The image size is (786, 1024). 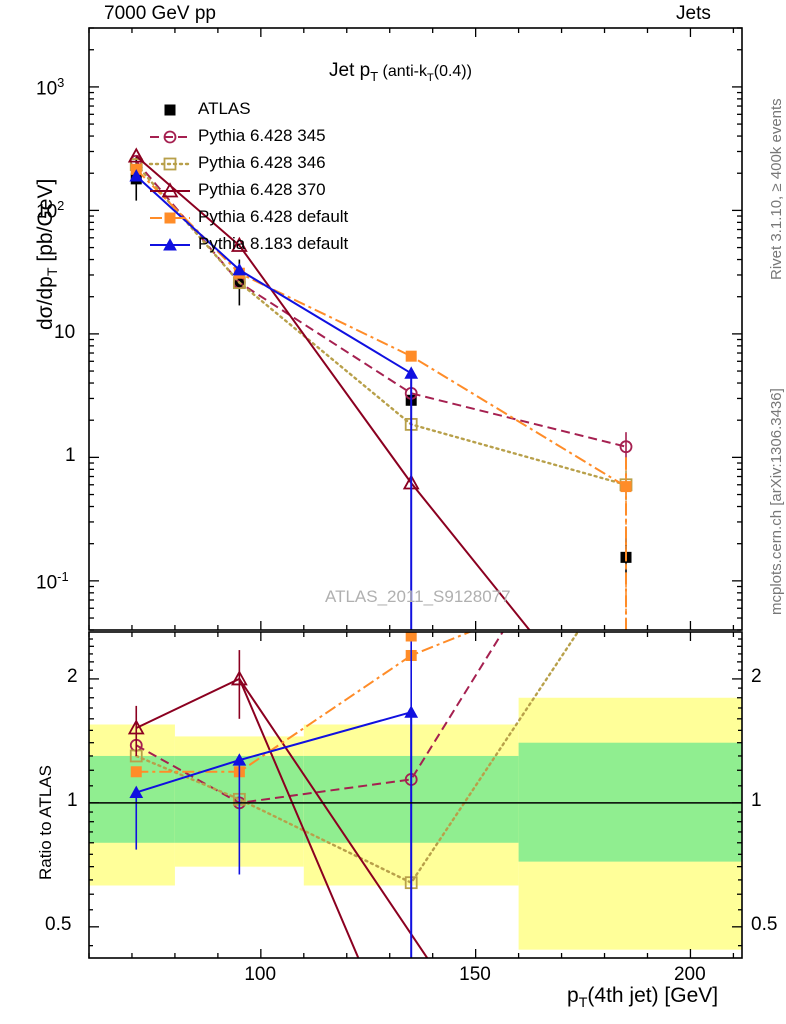 I want to click on x-axis-label: pT(4th jet) [GeV], so click(x=642, y=997).